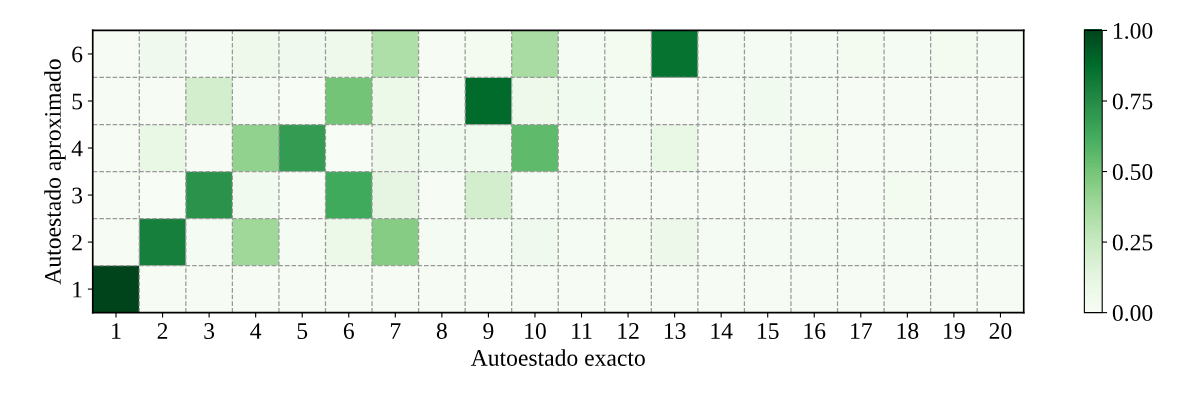  What do you see at coordinates (116, 331) in the screenshot?
I see `x-tick-label: 1` at bounding box center [116, 331].